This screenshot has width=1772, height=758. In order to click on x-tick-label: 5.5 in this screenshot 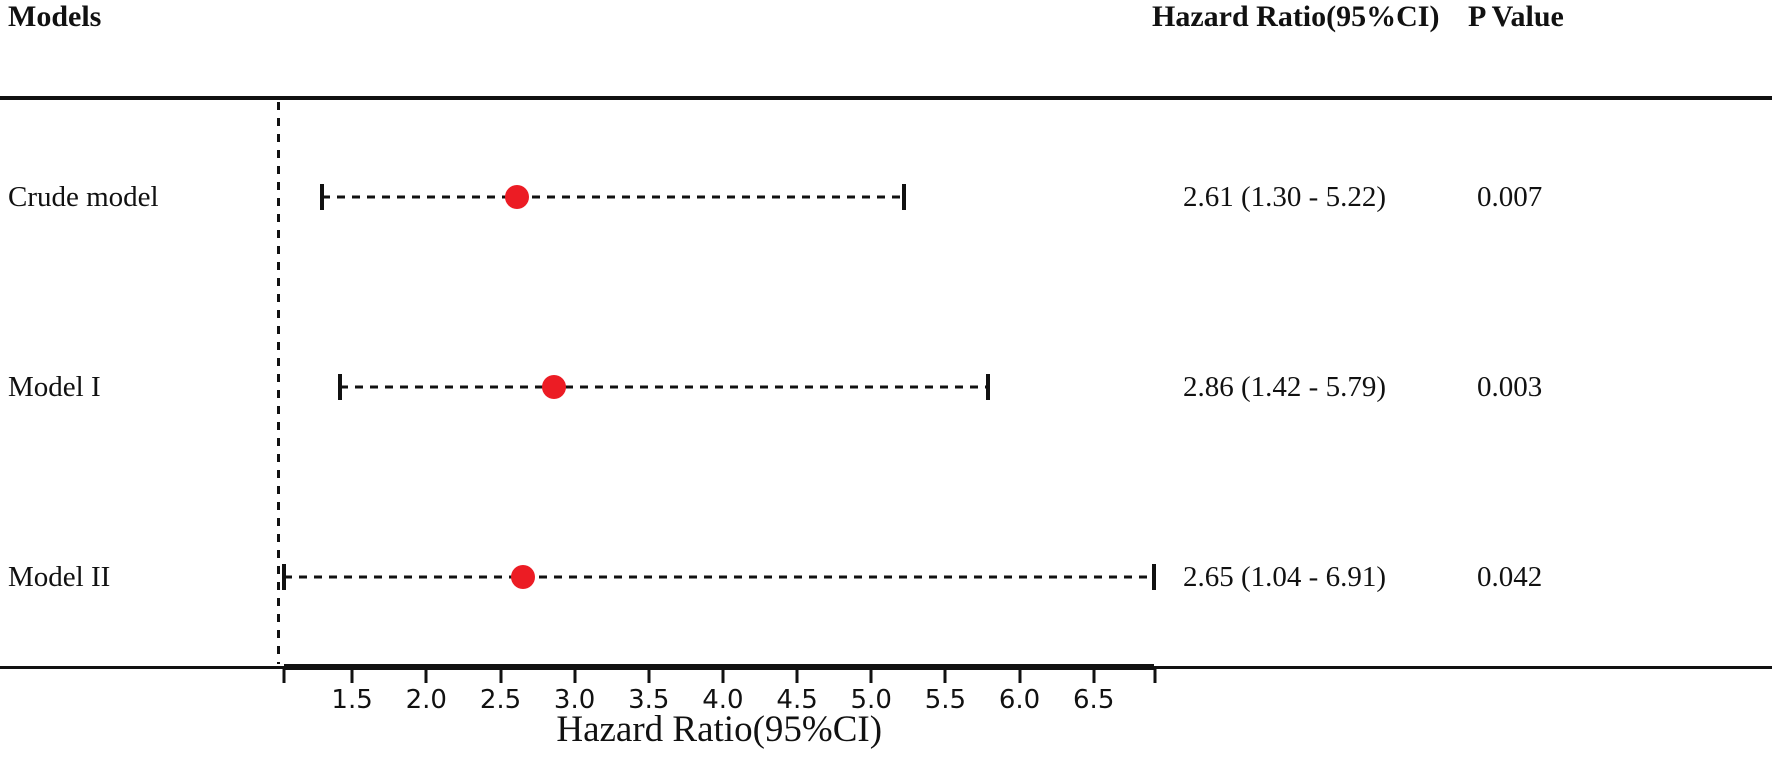, I will do `click(945, 700)`.